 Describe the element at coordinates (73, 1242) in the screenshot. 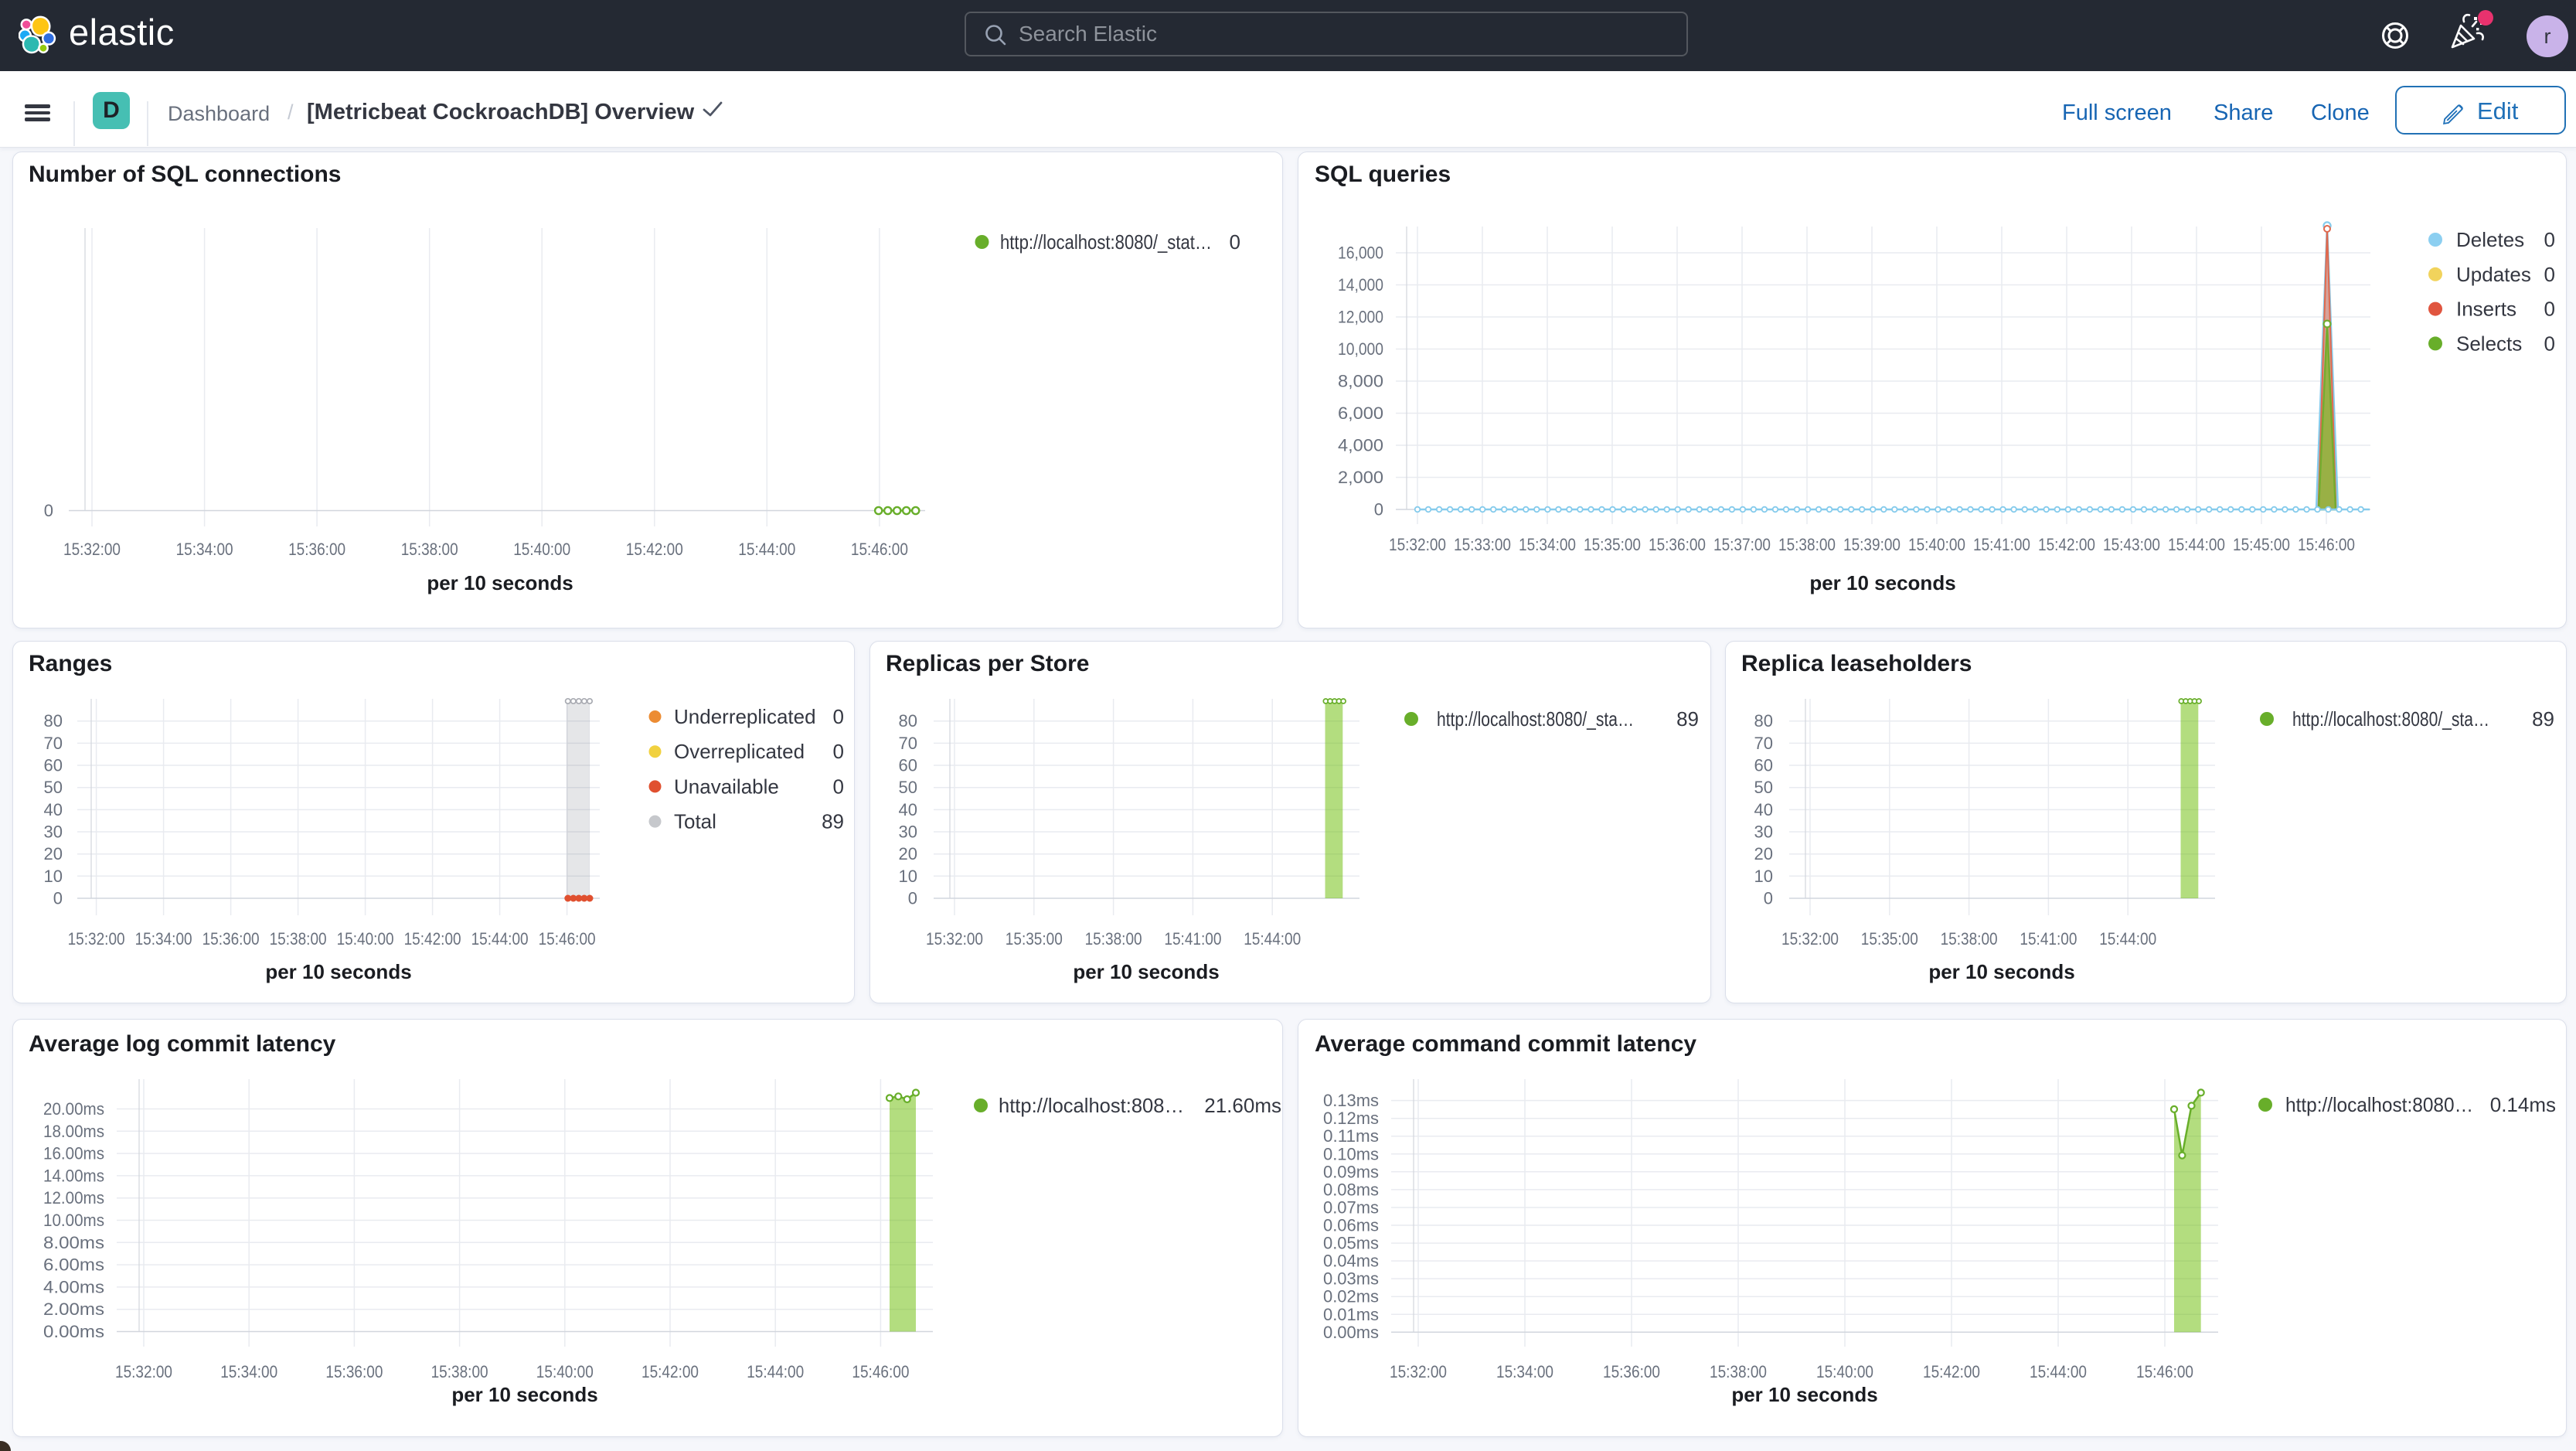

I see `svg-text: 8.00ms` at that location.